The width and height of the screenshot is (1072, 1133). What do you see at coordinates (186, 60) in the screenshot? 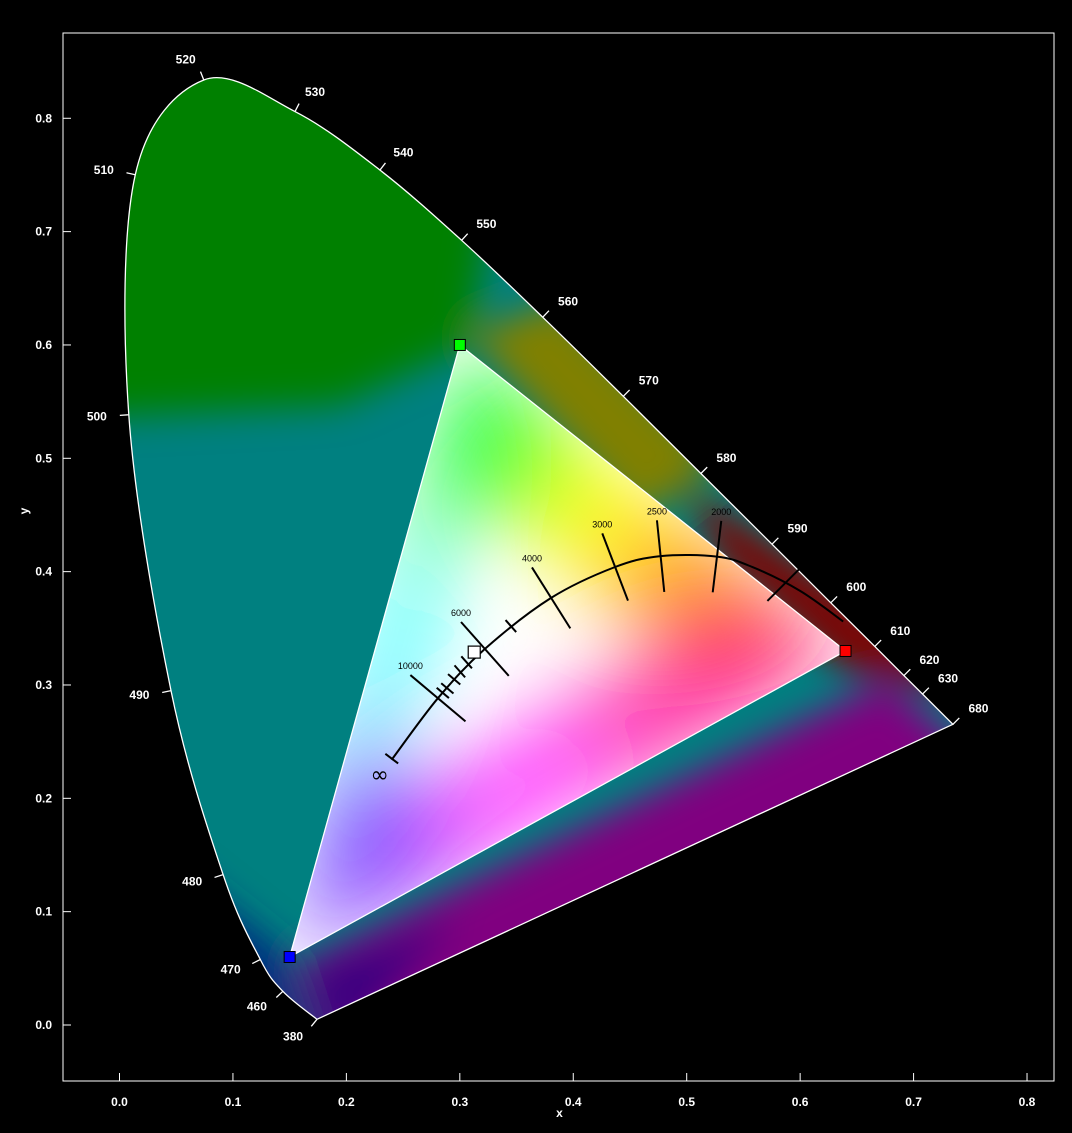
I see `wavelength-label: 520` at bounding box center [186, 60].